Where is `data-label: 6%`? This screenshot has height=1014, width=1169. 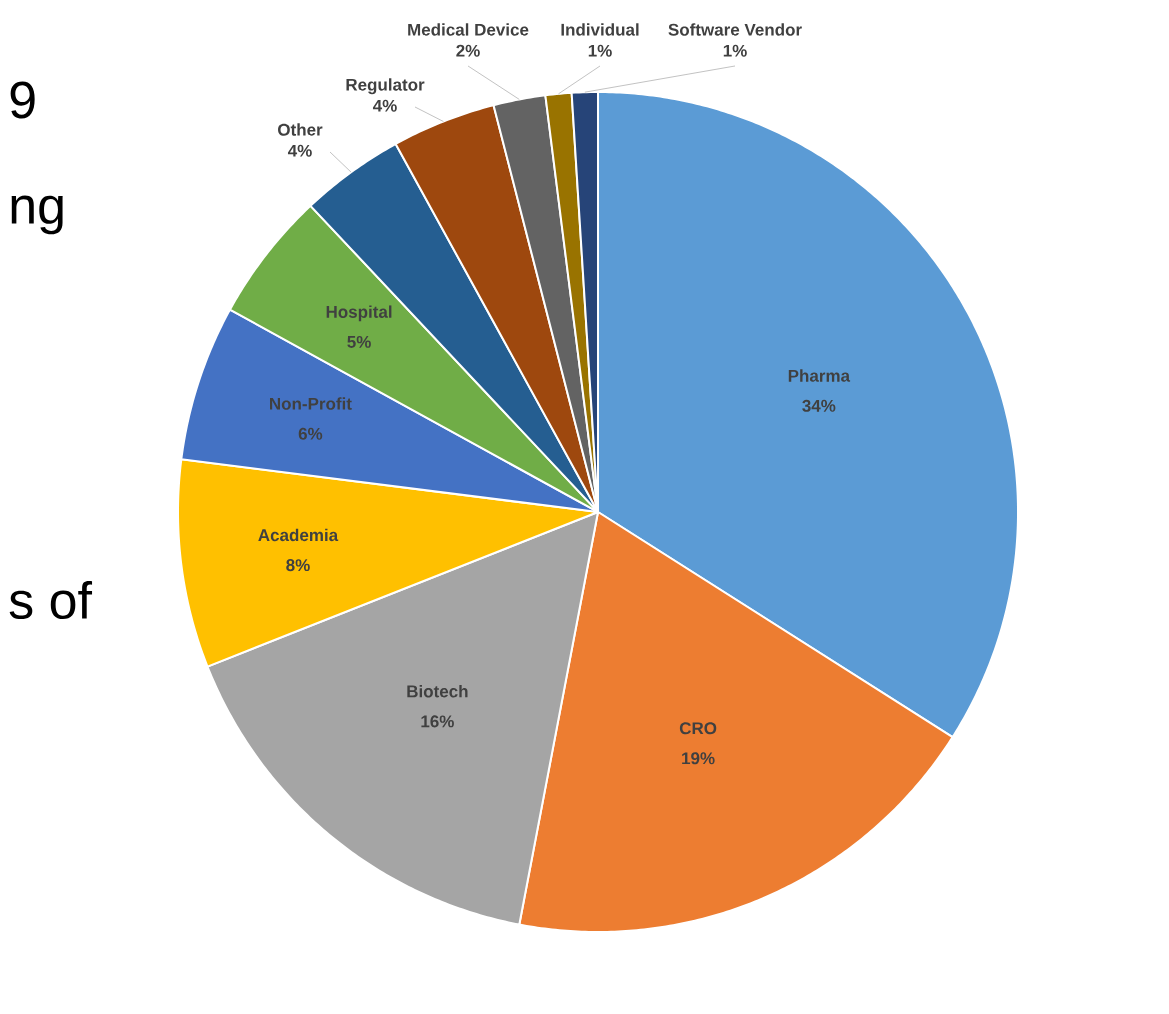
data-label: 6% is located at coordinates (310, 433).